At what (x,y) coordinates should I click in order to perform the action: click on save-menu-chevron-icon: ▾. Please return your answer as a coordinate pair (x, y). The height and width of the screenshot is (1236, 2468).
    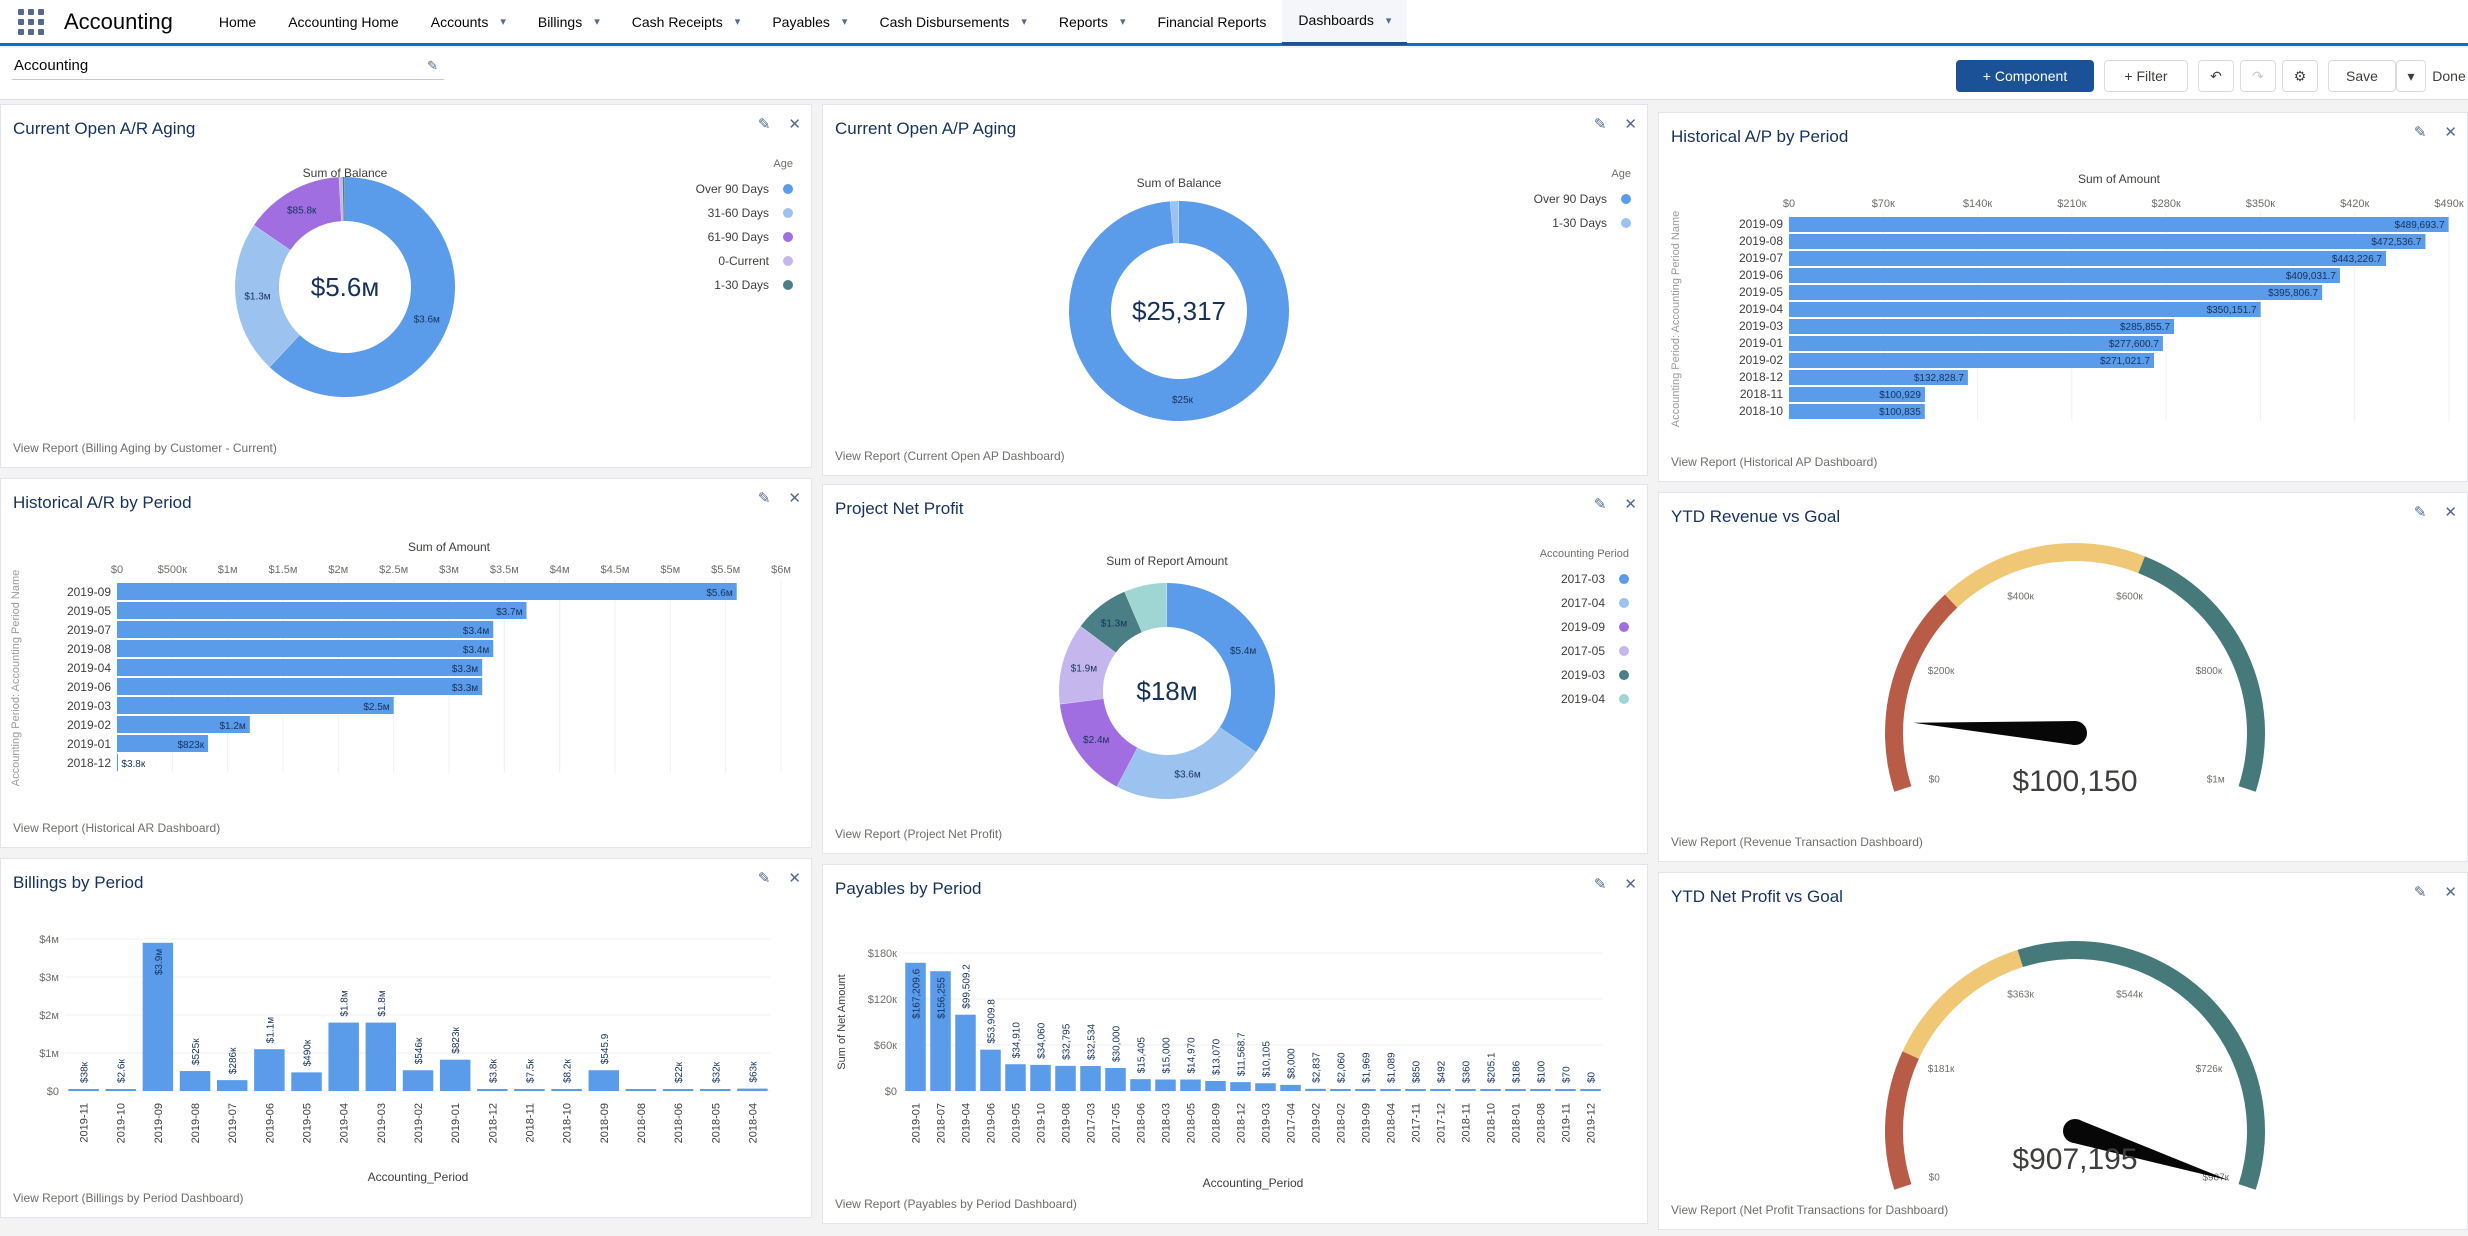
    Looking at the image, I should click on (2411, 76).